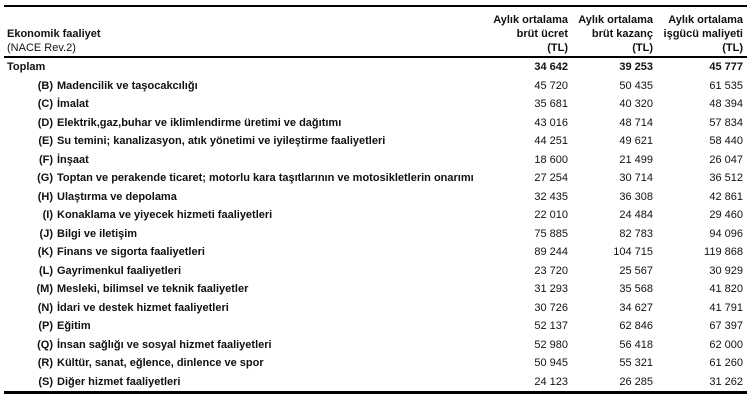 The image size is (750, 403). Describe the element at coordinates (726, 141) in the screenshot. I see `labour-cost-value: 58 440` at that location.